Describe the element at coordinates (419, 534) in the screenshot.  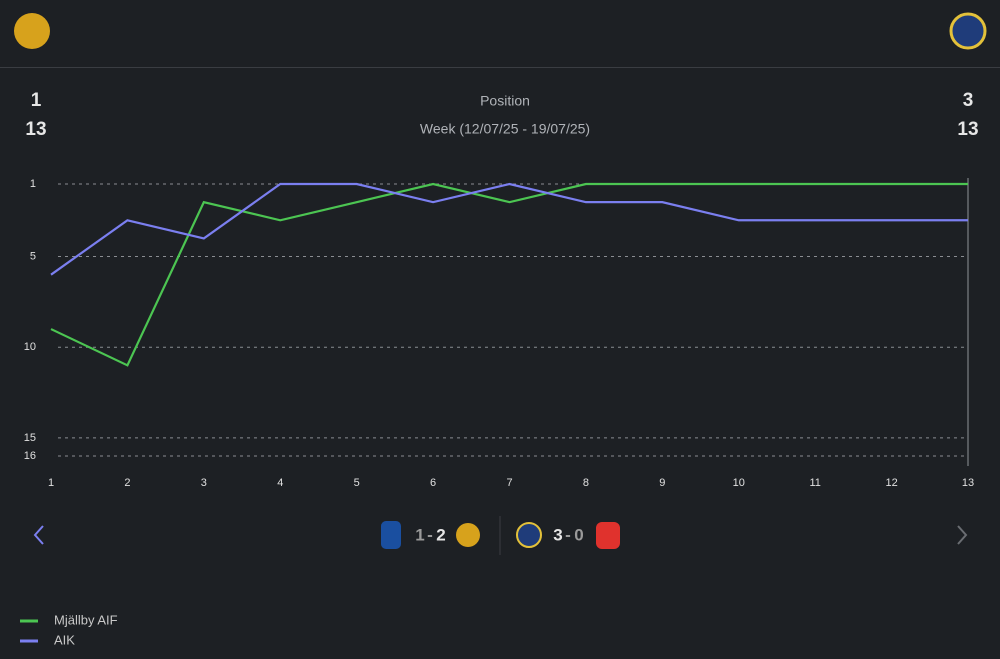
I see `score: 1` at that location.